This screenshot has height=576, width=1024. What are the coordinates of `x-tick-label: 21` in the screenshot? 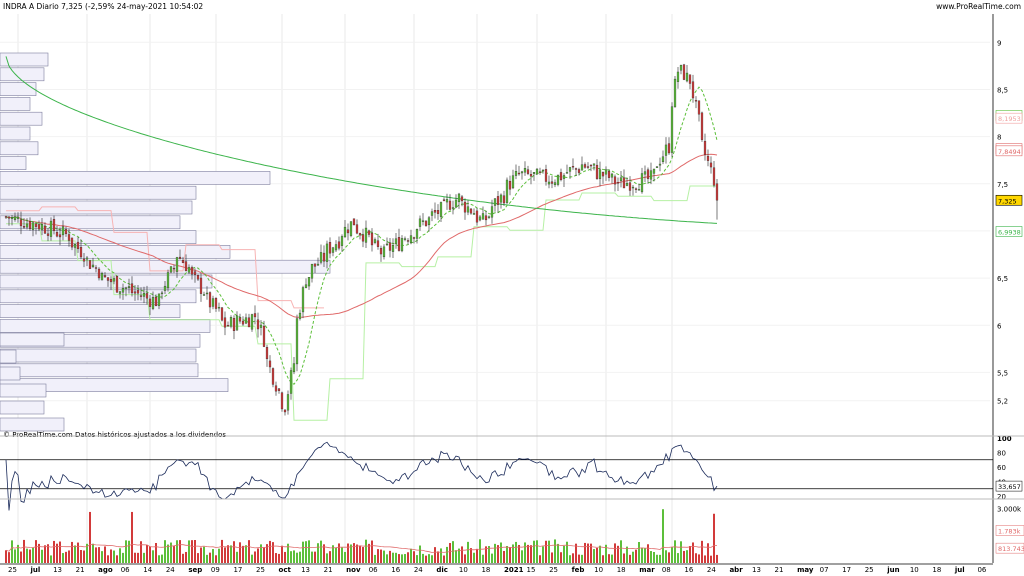 It's located at (328, 570).